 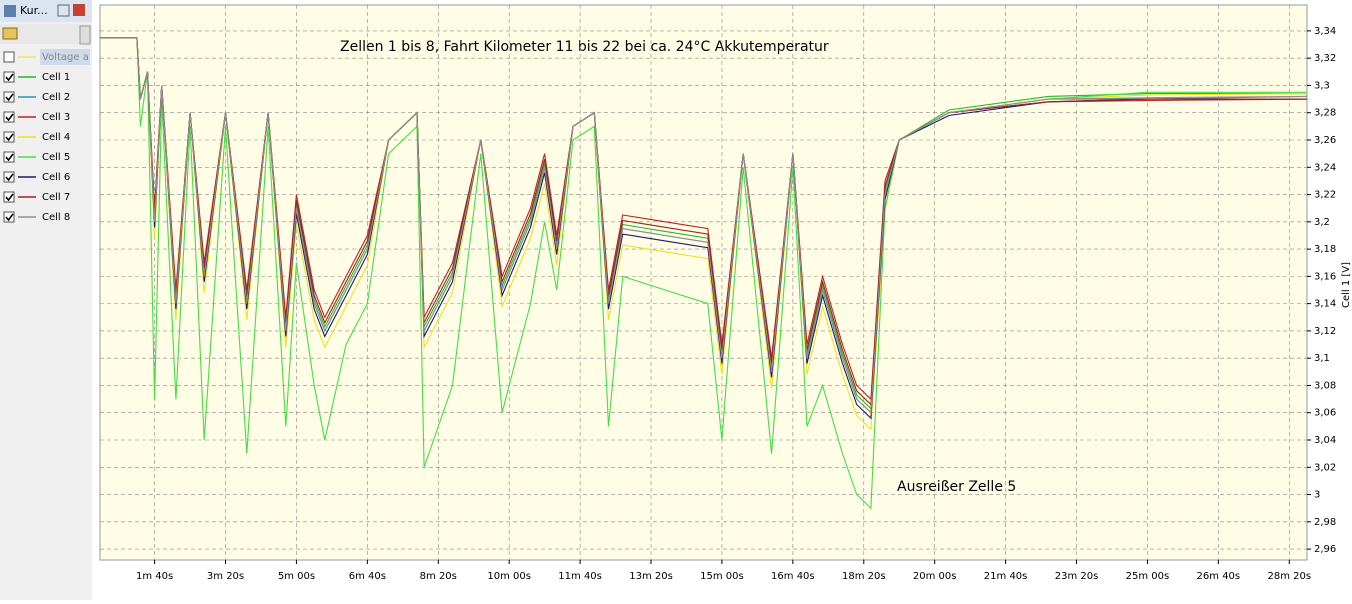 What do you see at coordinates (225, 576) in the screenshot?
I see `x-tick-label: 3m 20s` at bounding box center [225, 576].